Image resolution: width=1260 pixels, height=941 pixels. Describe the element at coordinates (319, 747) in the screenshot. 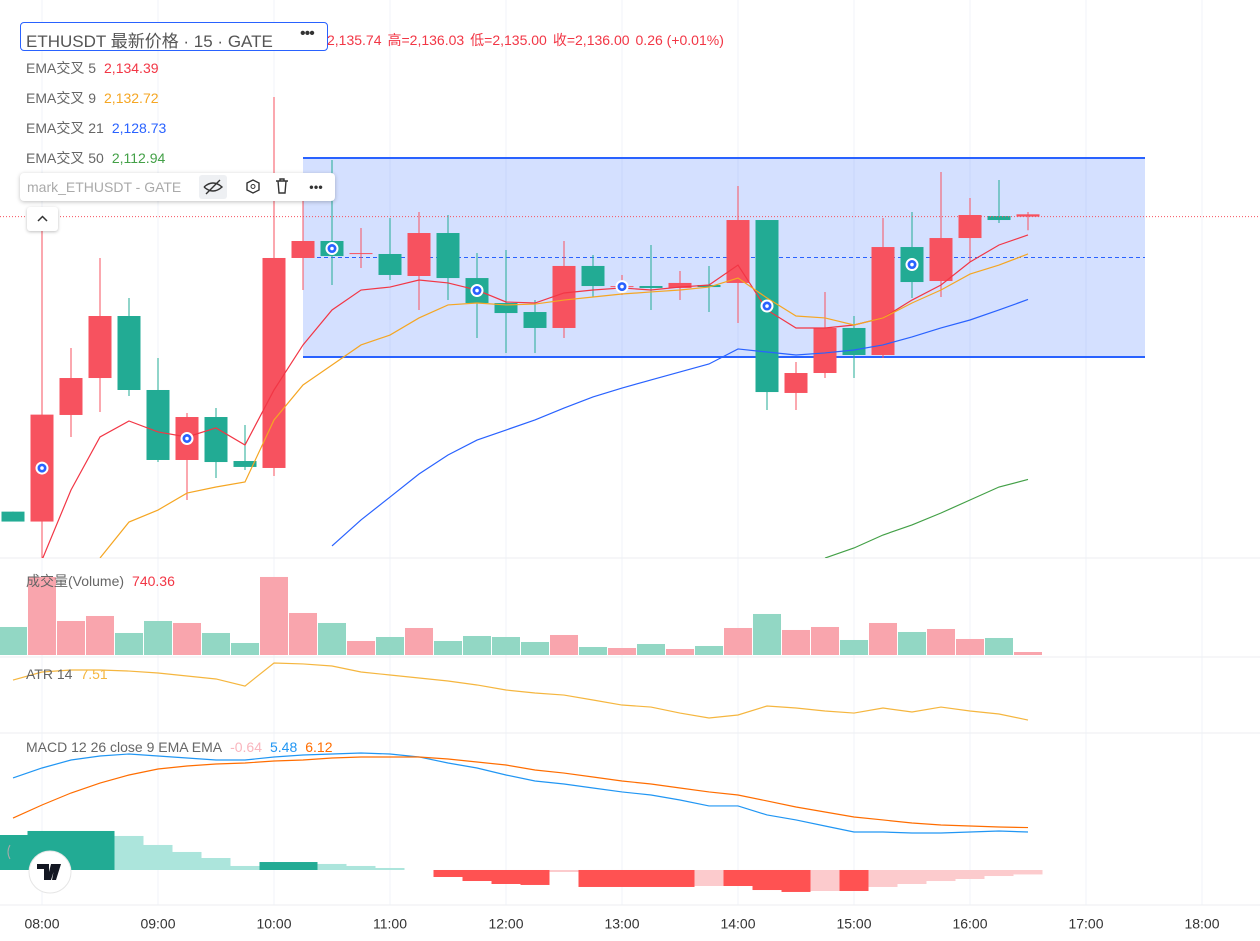

I see `legend-value: 6.12` at that location.